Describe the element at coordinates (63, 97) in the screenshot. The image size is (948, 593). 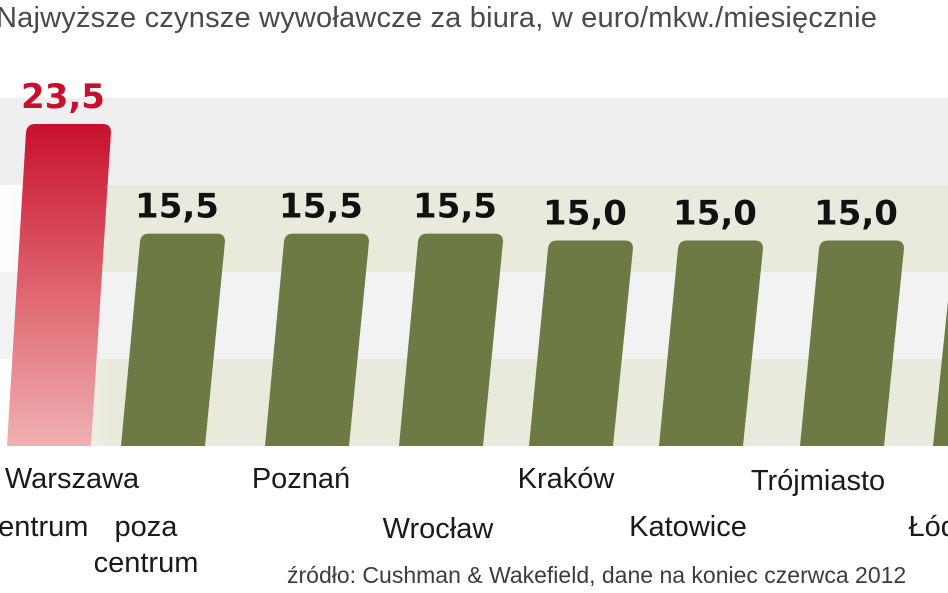
I see `value-label: 23,5` at that location.